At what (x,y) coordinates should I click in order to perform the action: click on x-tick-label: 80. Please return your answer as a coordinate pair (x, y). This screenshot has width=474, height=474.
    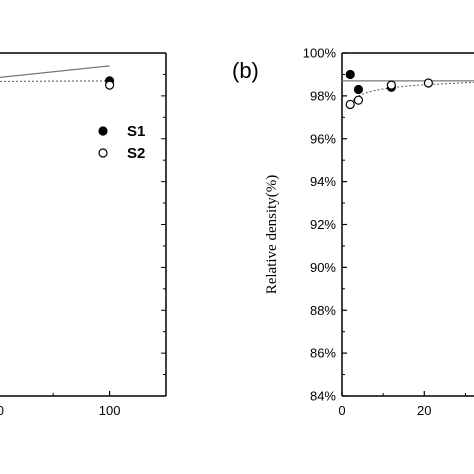
    Looking at the image, I should click on (2, 410).